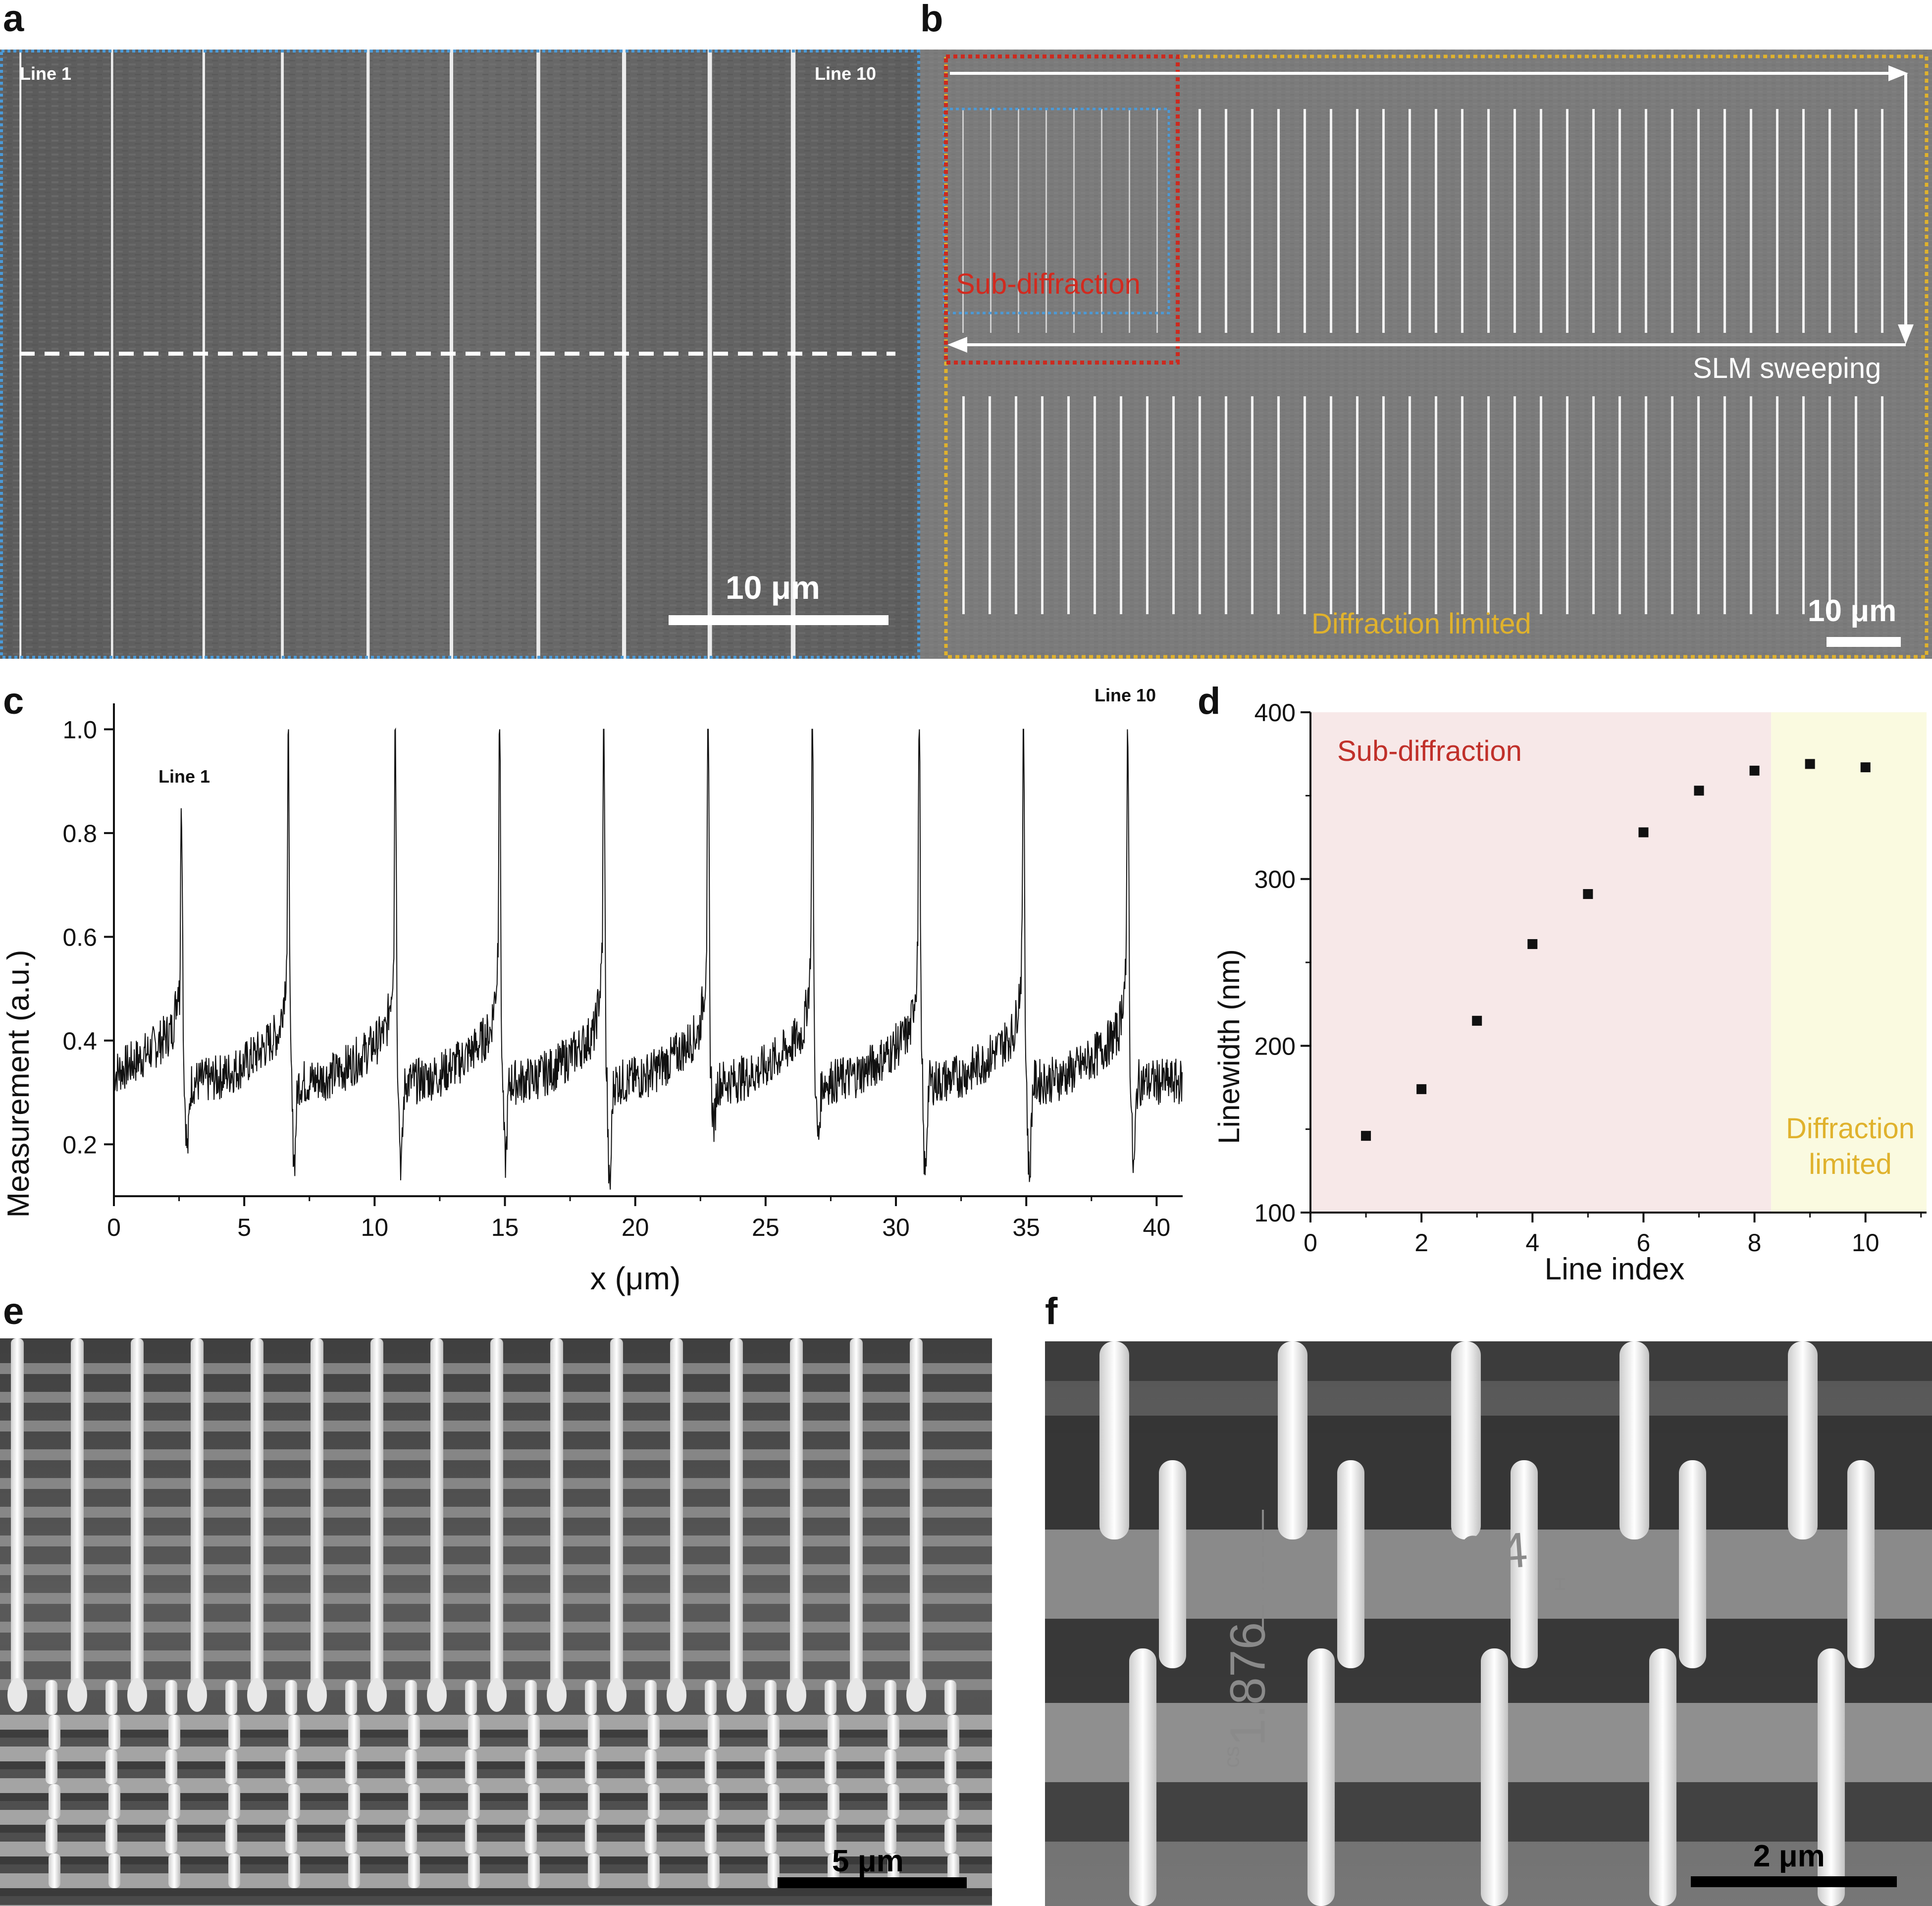 The image size is (1932, 1906). What do you see at coordinates (1850, 1128) in the screenshot?
I see `panel-d-diffraction-label-1: Diffraction` at bounding box center [1850, 1128].